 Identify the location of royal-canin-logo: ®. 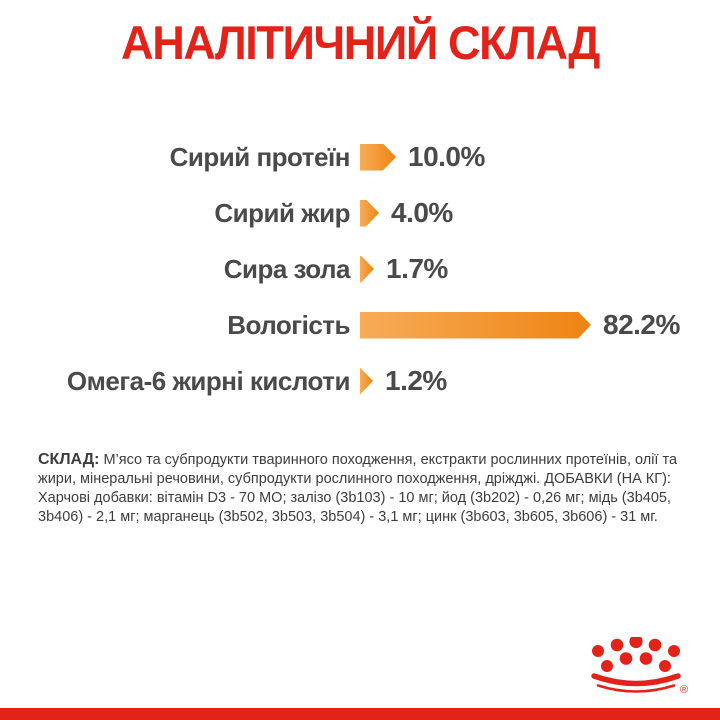
(639, 666).